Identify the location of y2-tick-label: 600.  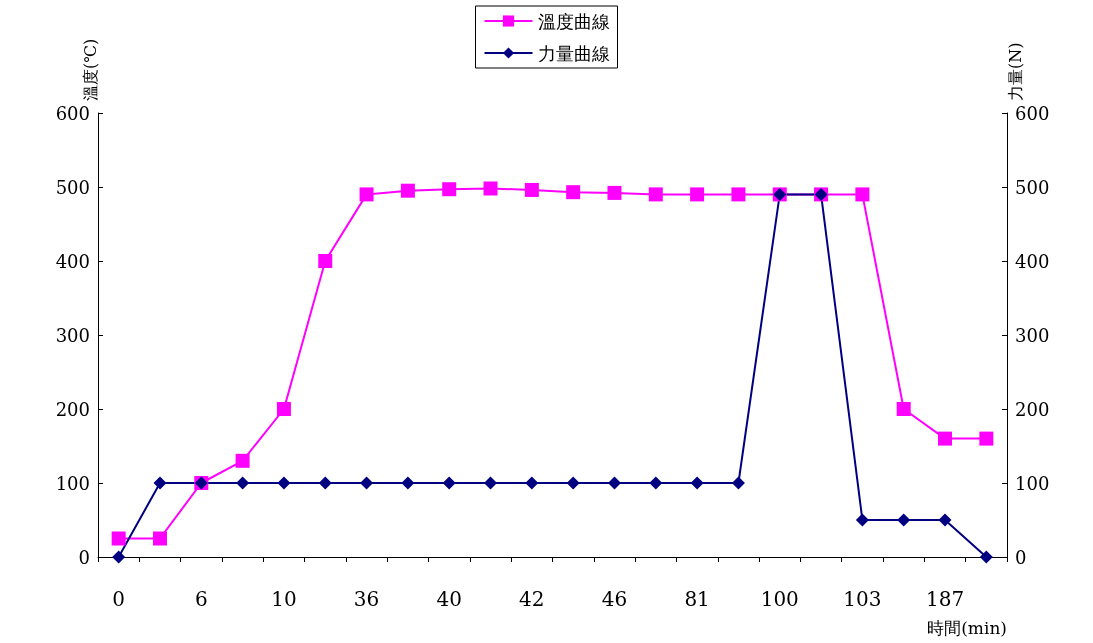
(1032, 113).